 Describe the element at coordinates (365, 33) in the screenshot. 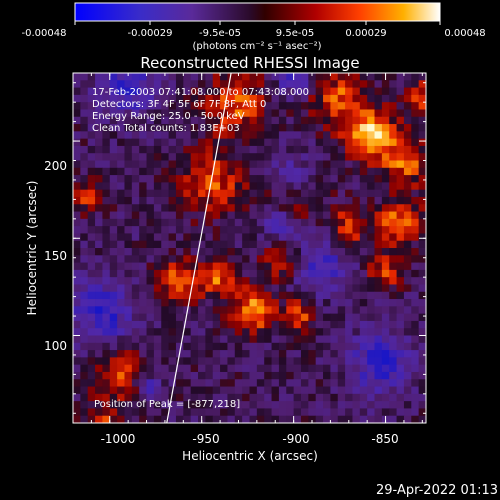

I see `colorbar-tick-label: 0.00029` at that location.